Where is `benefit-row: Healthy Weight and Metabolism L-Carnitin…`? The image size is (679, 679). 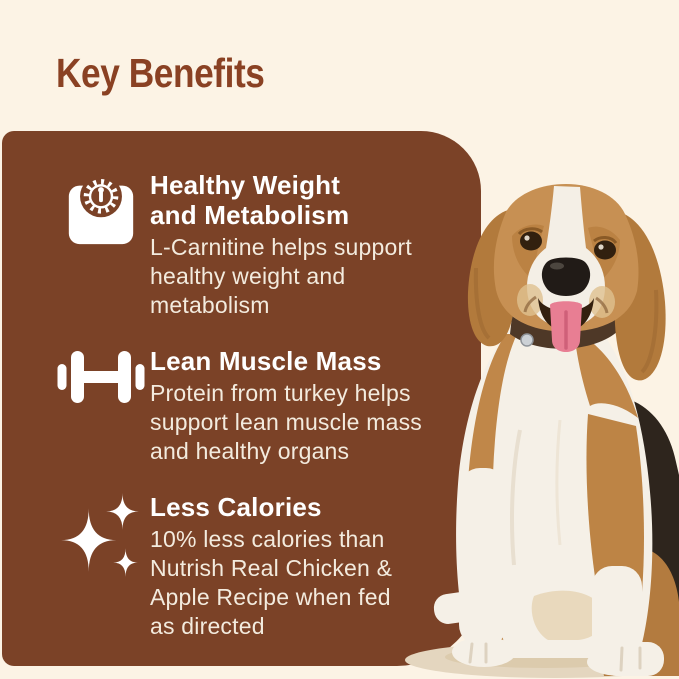 benefit-row: Healthy Weight and Metabolism L-Carnitin… is located at coordinates (263, 245).